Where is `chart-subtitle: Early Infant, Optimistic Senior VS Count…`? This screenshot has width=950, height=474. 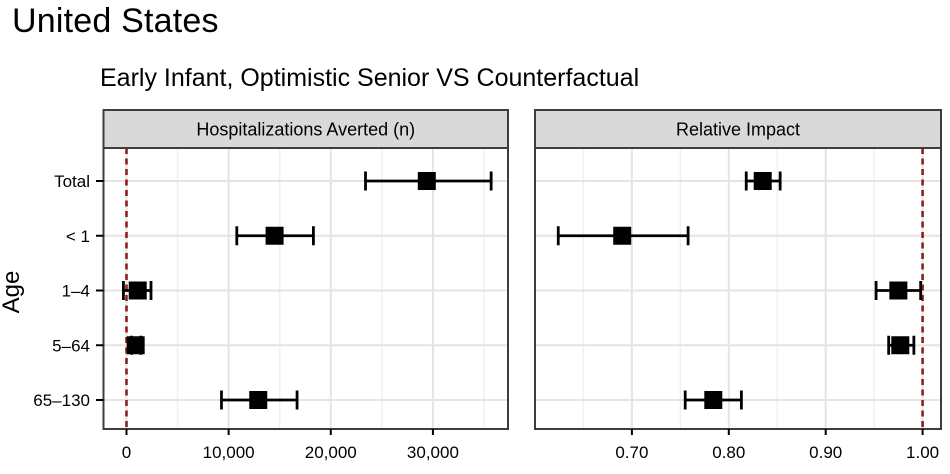 chart-subtitle: Early Infant, Optimistic Senior VS Count… is located at coordinates (370, 78).